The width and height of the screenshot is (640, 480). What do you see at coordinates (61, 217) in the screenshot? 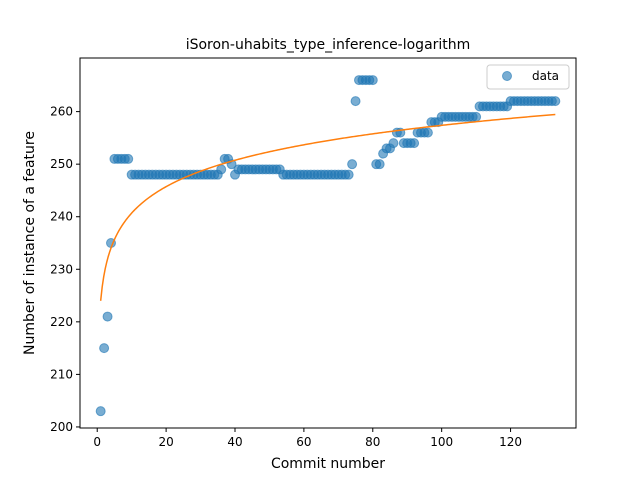
I see `y-tick-label: 240` at bounding box center [61, 217].